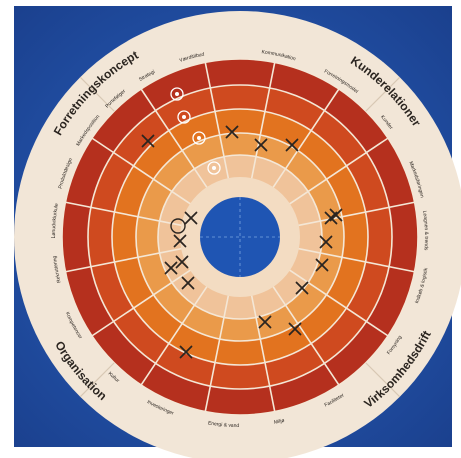 Image resolution: width=461 pixels, height=458 pixels. What do you see at coordinates (425, 230) in the screenshot?
I see `segment-label: Leagnen & trends` at bounding box center [425, 230].